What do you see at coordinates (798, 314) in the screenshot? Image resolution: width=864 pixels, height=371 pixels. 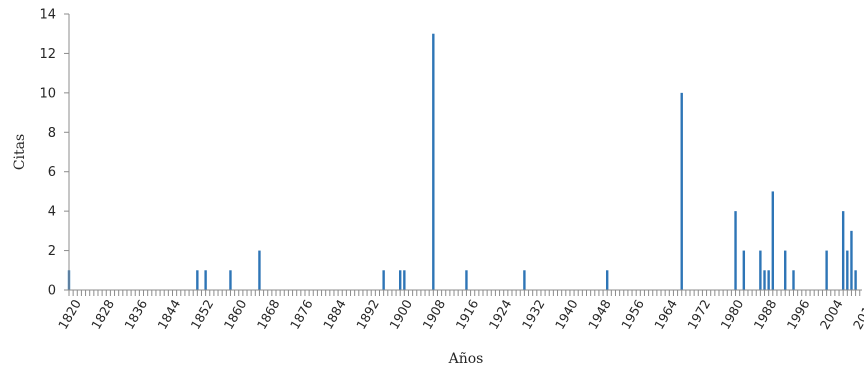 I see `x-tick-label: 1996` at bounding box center [798, 314].